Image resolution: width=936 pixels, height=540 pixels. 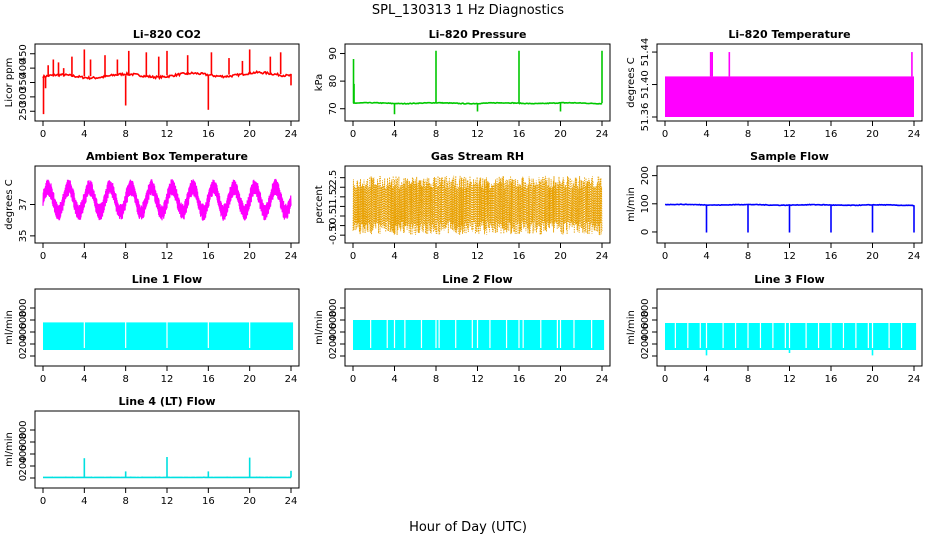 I want to click on y-tick-label: 51.44, so click(x=645, y=52).